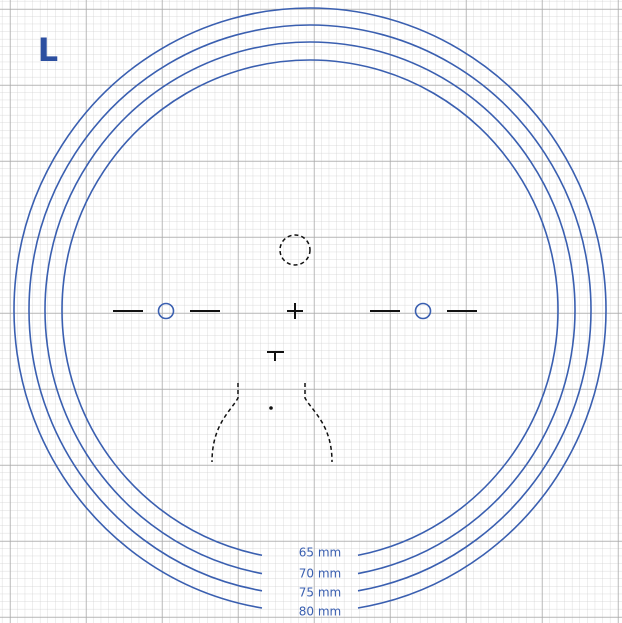 The height and width of the screenshot is (623, 622). I want to click on t-mark, so click(275, 356).